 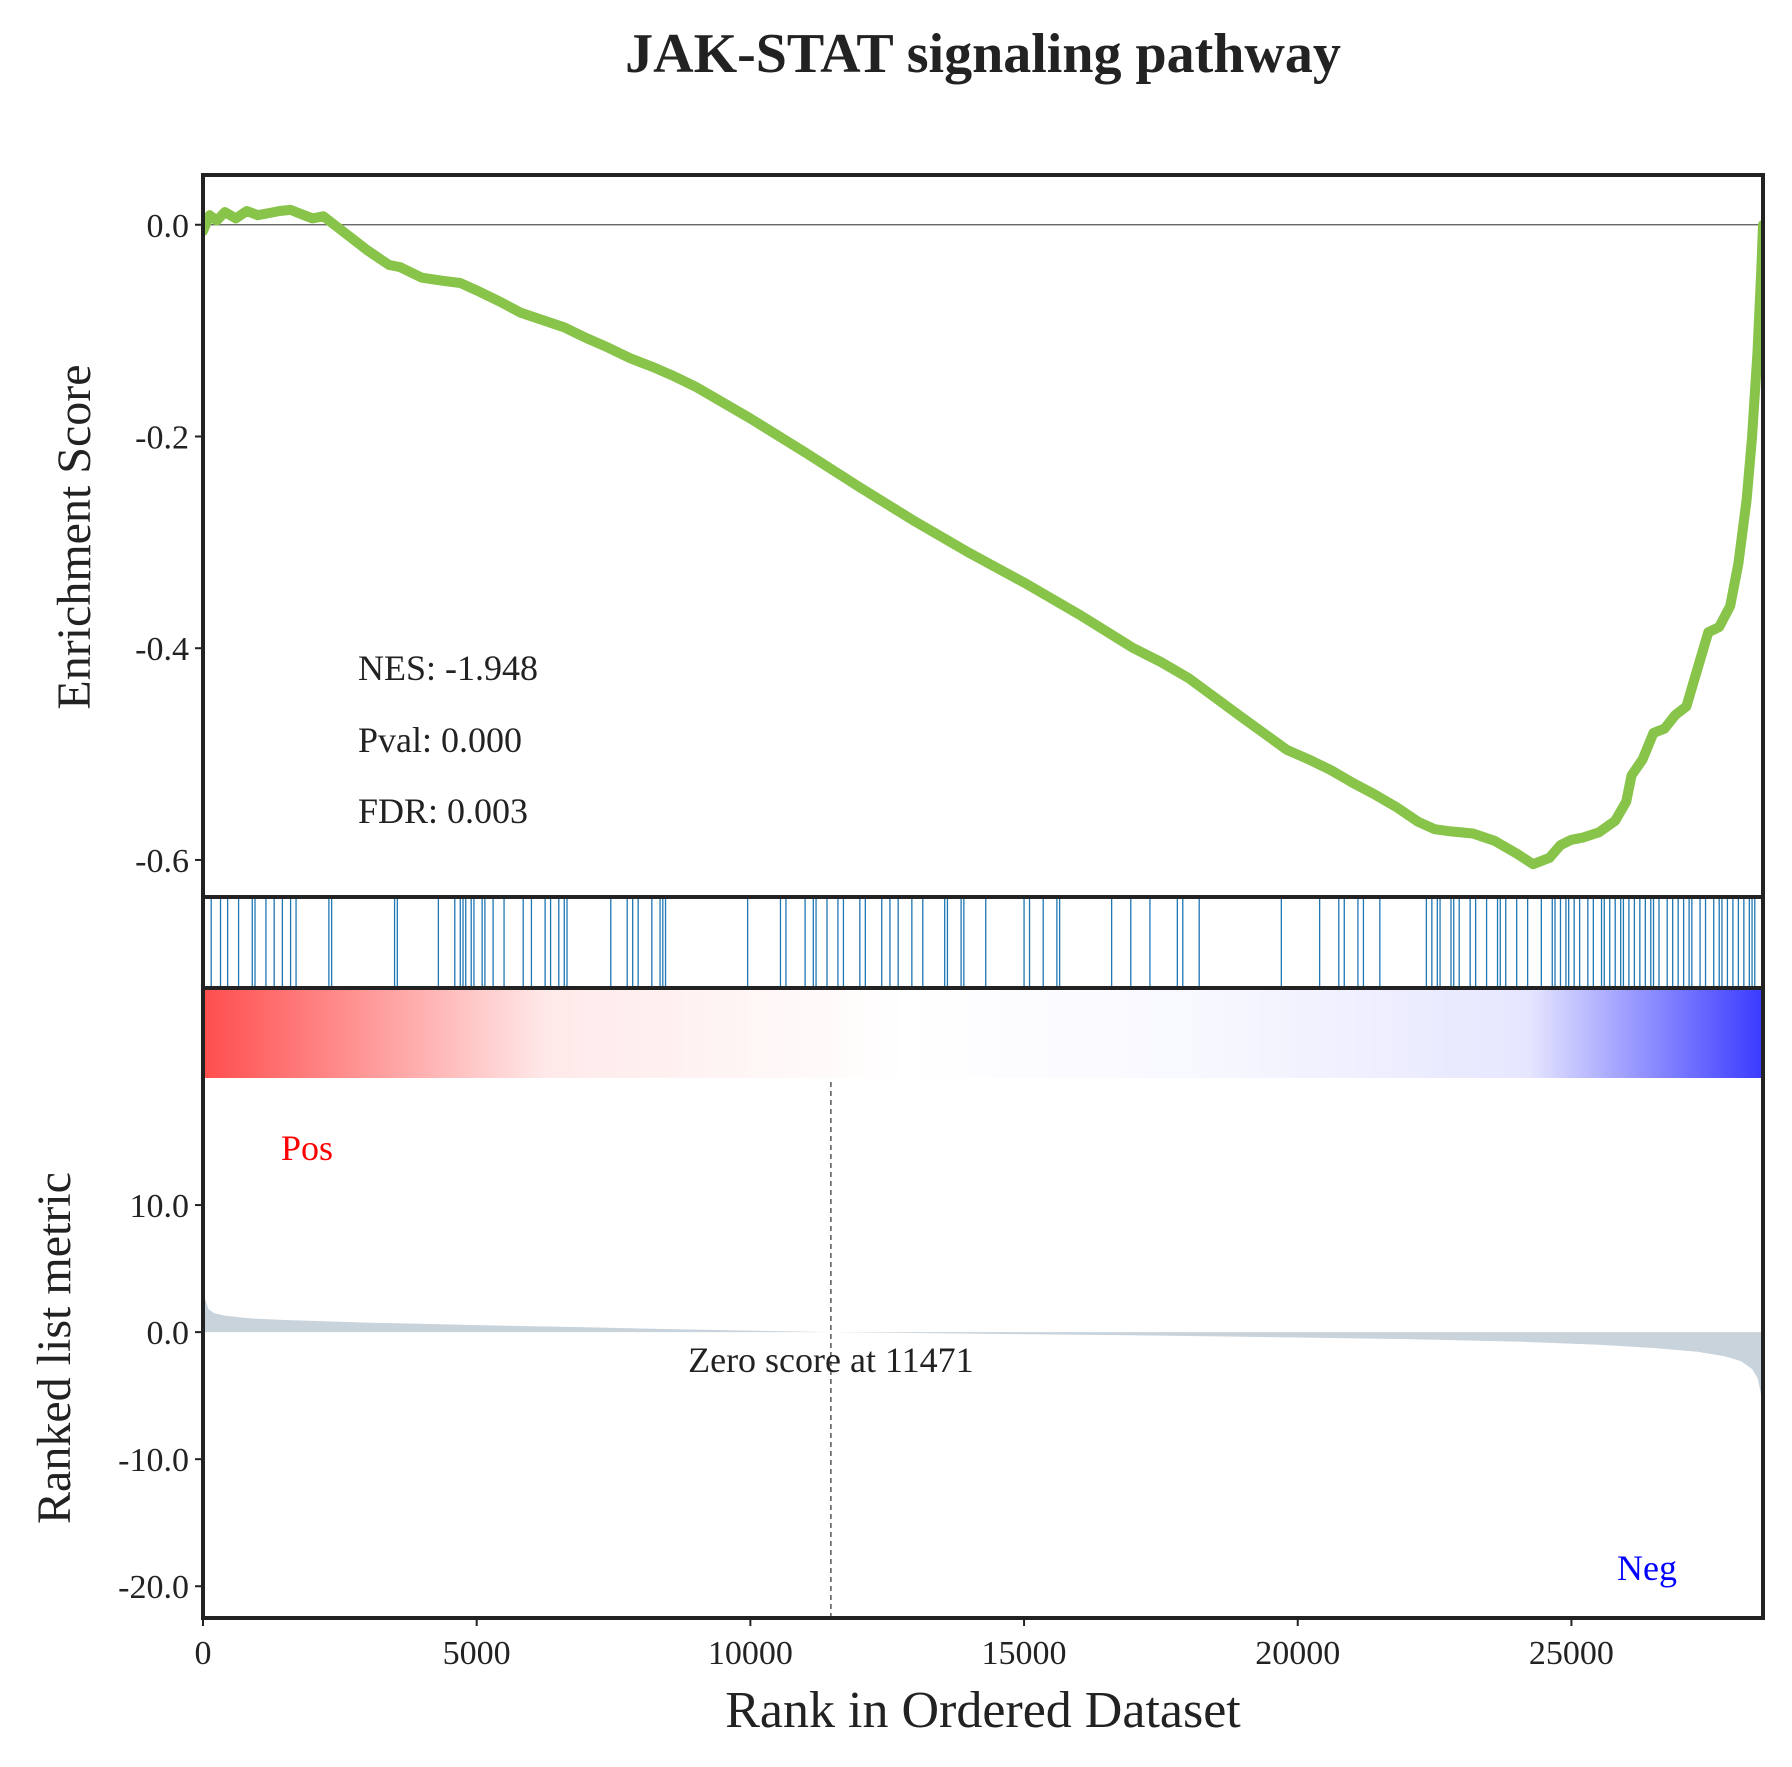 What do you see at coordinates (153, 1460) in the screenshot?
I see `ranked-y-tick-label: -10.0` at bounding box center [153, 1460].